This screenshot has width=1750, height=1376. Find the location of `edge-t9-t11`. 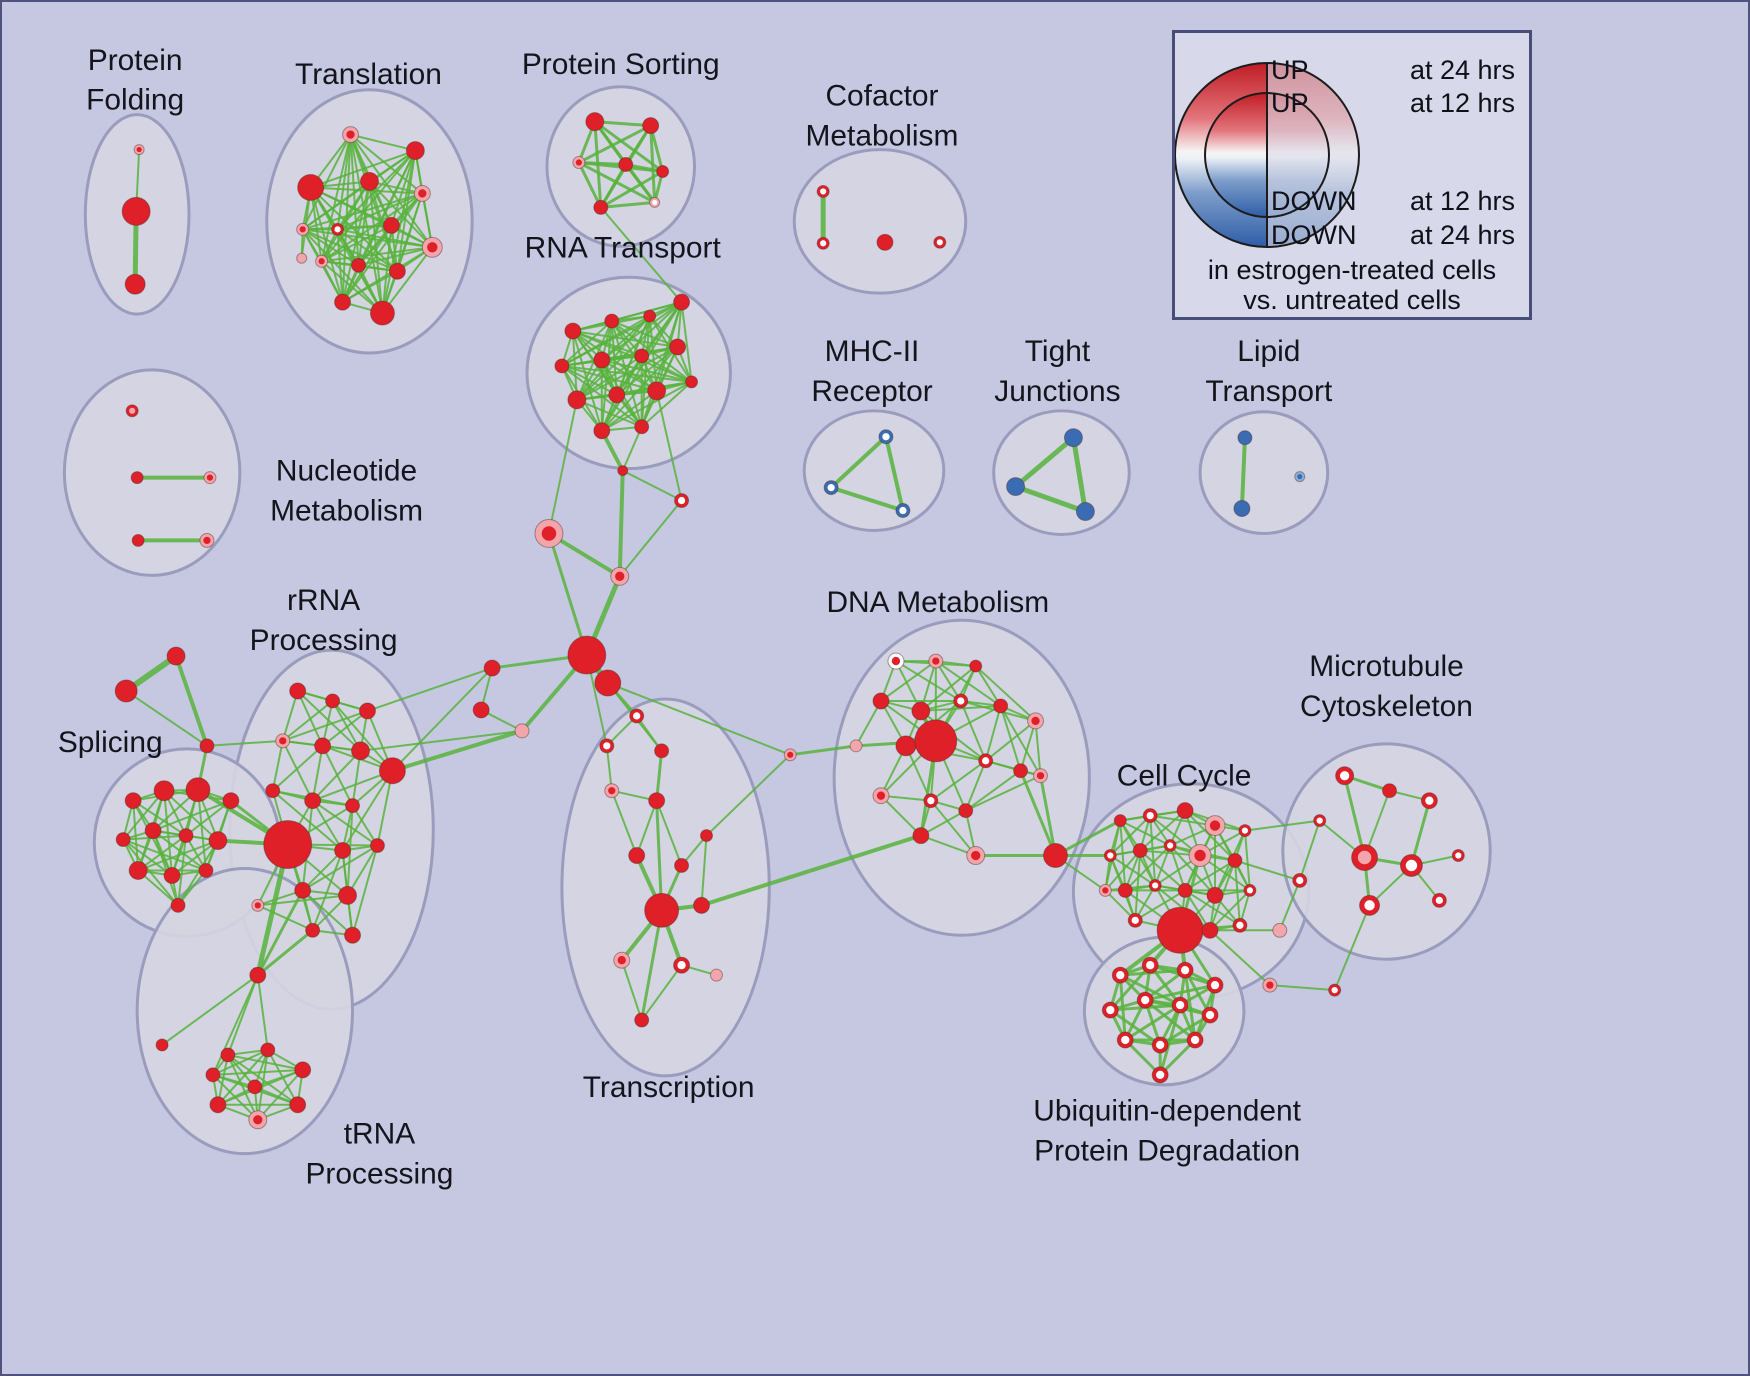

edge-t9-t11 is located at coordinates (395, 256).